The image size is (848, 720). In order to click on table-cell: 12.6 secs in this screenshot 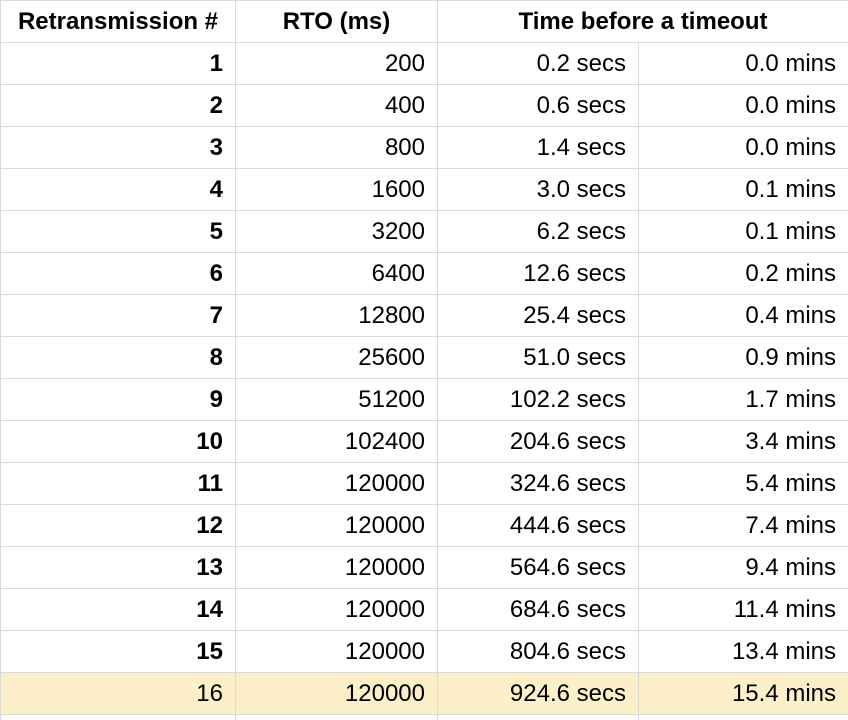, I will do `click(538, 273)`.